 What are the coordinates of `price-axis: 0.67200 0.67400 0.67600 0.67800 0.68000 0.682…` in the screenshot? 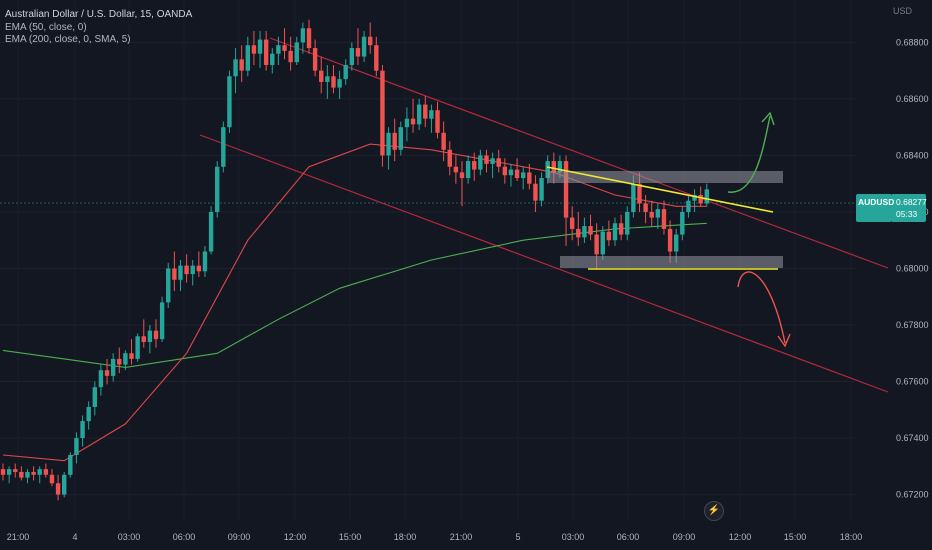 It's located at (912, 268).